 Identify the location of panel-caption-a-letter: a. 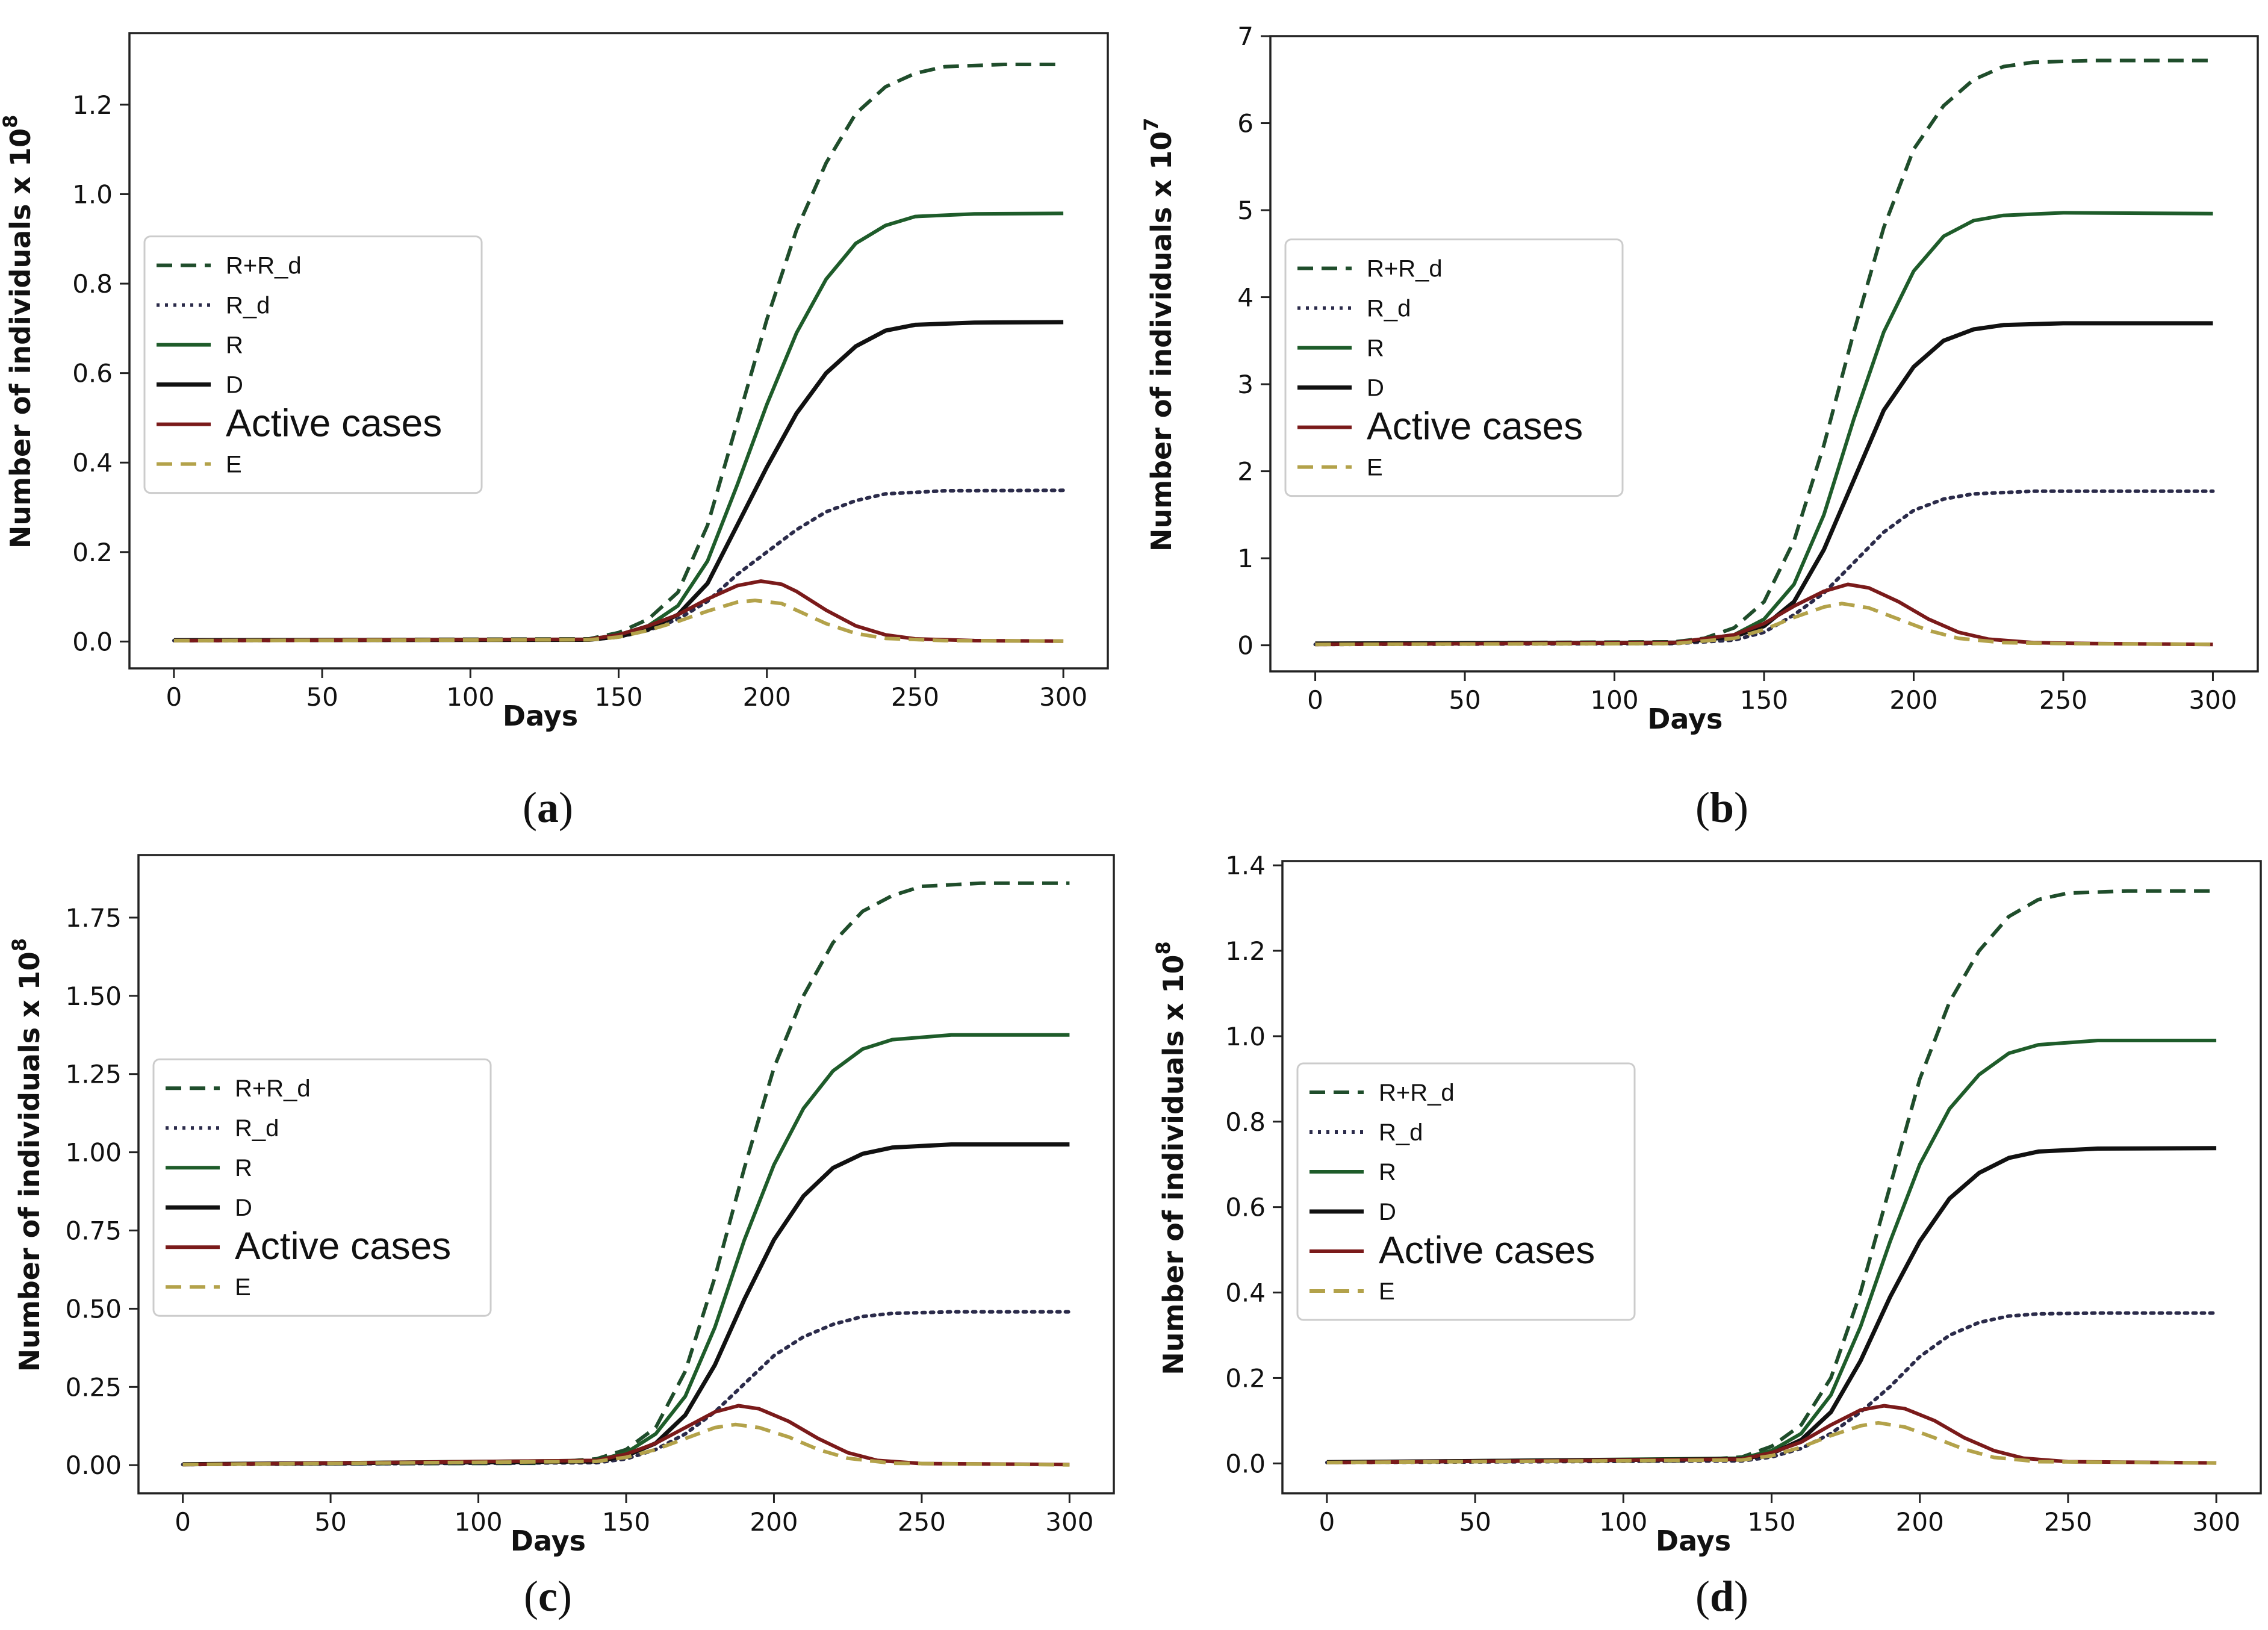
(548, 807).